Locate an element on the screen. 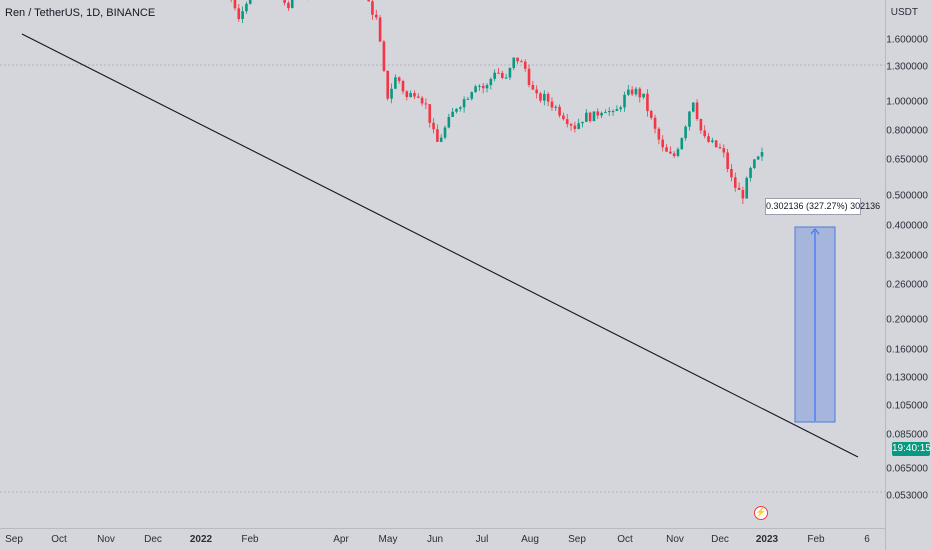 This screenshot has width=932, height=550. price-tick-label: 0.320000 is located at coordinates (907, 256).